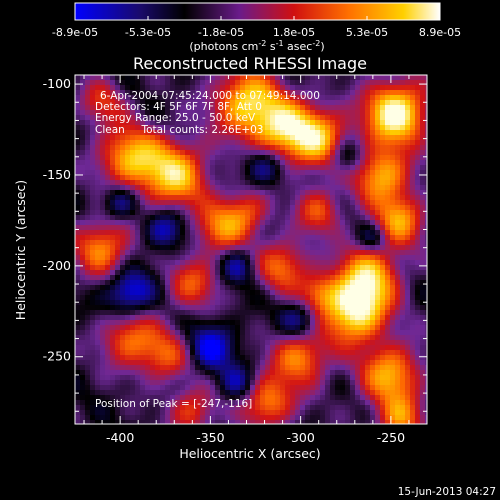 The image size is (500, 500). What do you see at coordinates (173, 404) in the screenshot?
I see `annotation-peak: Position of Peak = [-247,-116]` at bounding box center [173, 404].